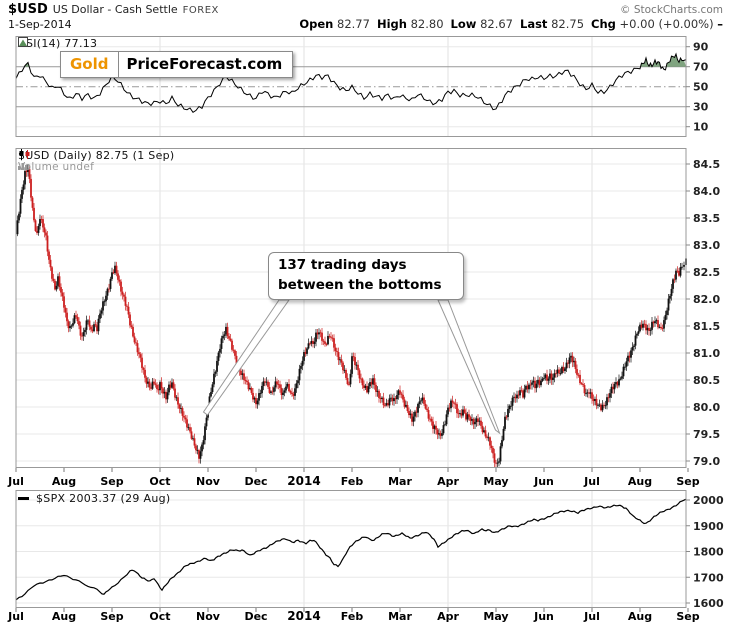  What do you see at coordinates (58, 43) in the screenshot?
I see `rsi-label: RSI(14) 77.13` at bounding box center [58, 43].